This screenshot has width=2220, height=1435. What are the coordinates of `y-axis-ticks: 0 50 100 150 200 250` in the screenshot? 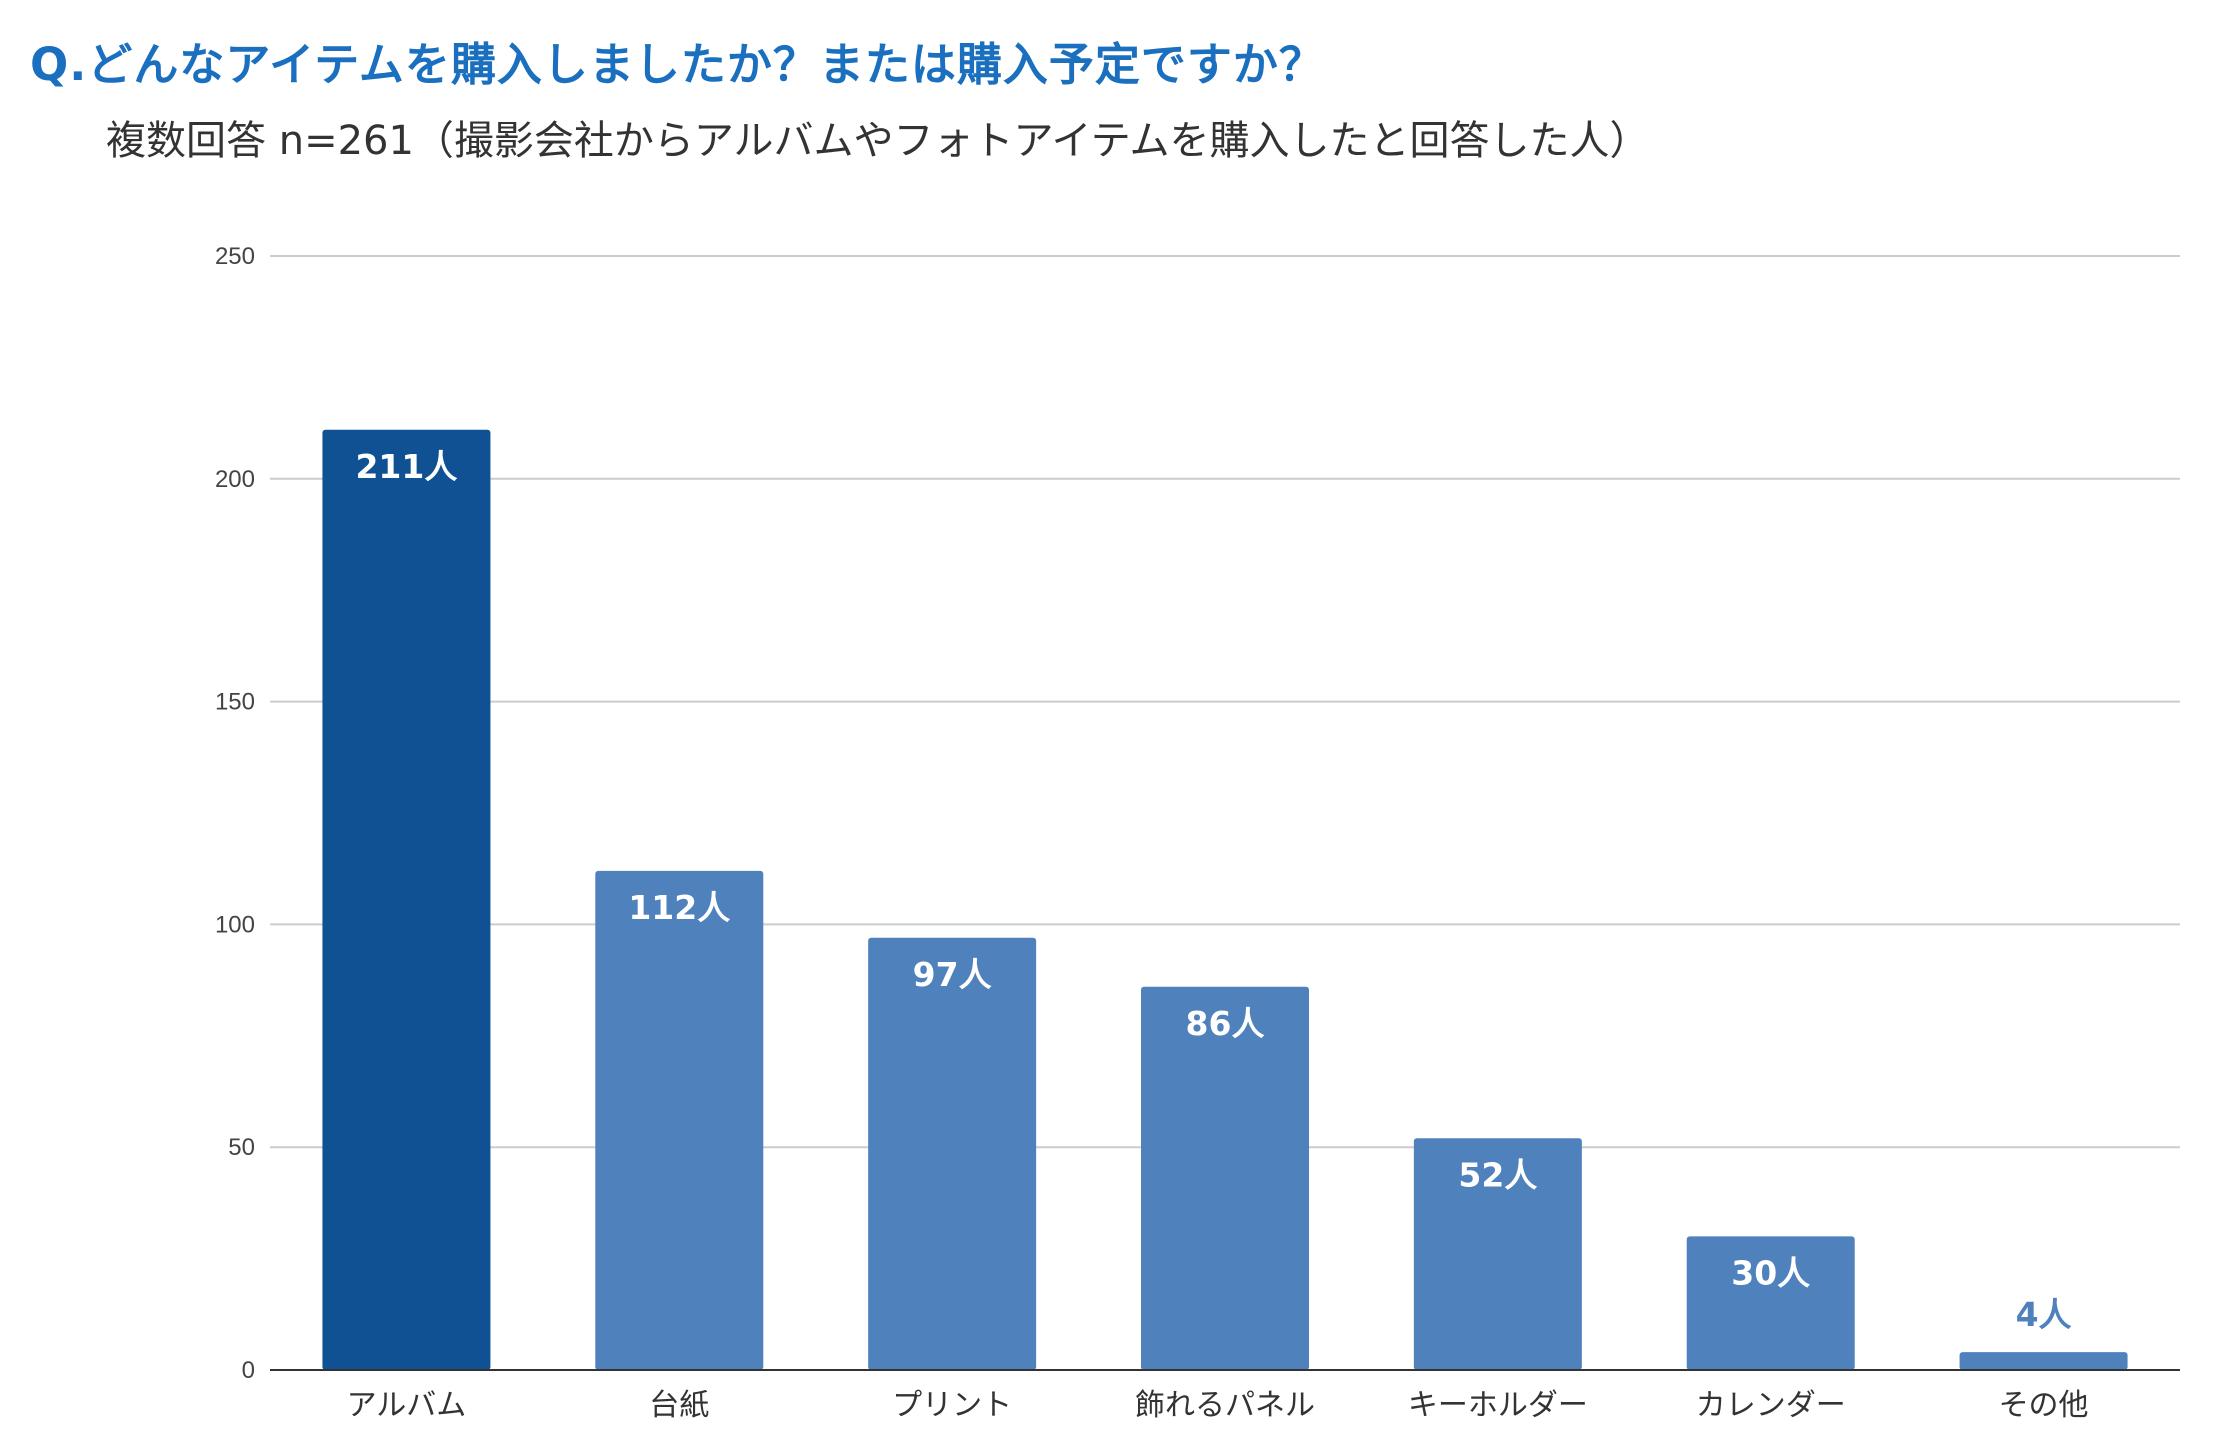 It's located at (235, 813).